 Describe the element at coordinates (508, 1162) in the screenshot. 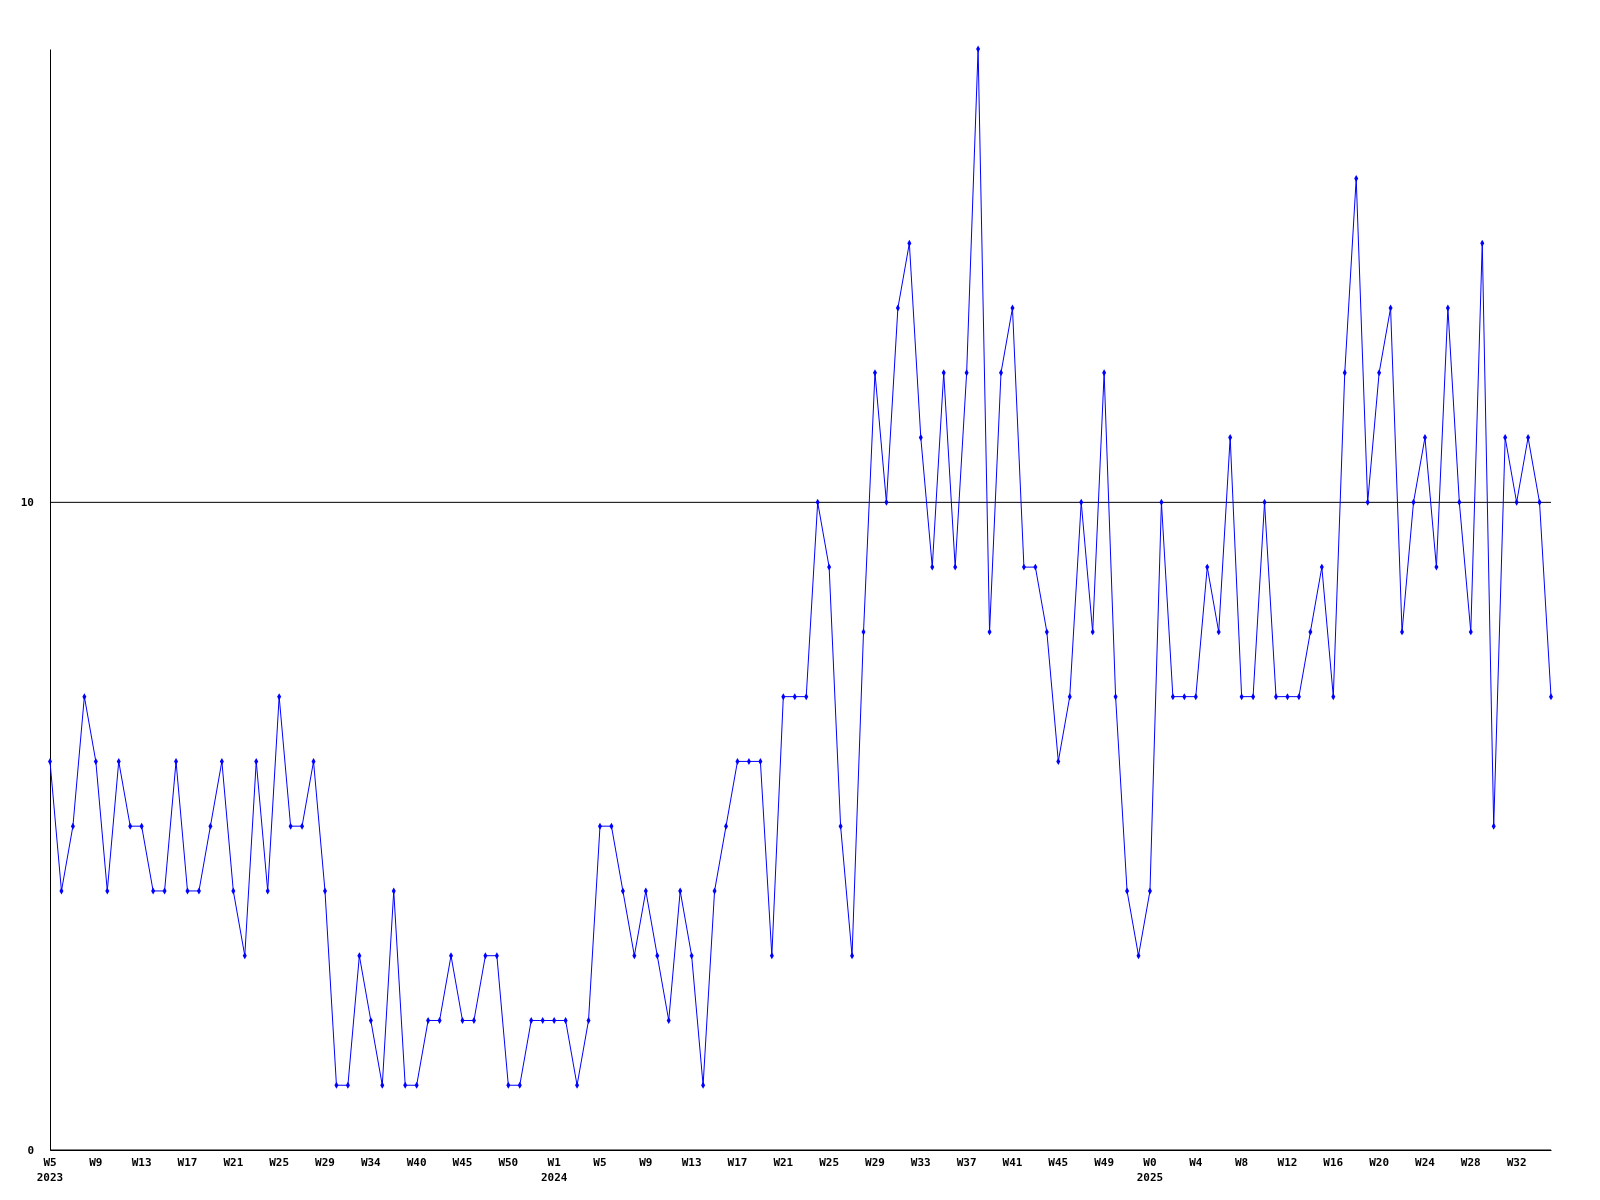

I see `x-tick-label: W50` at that location.